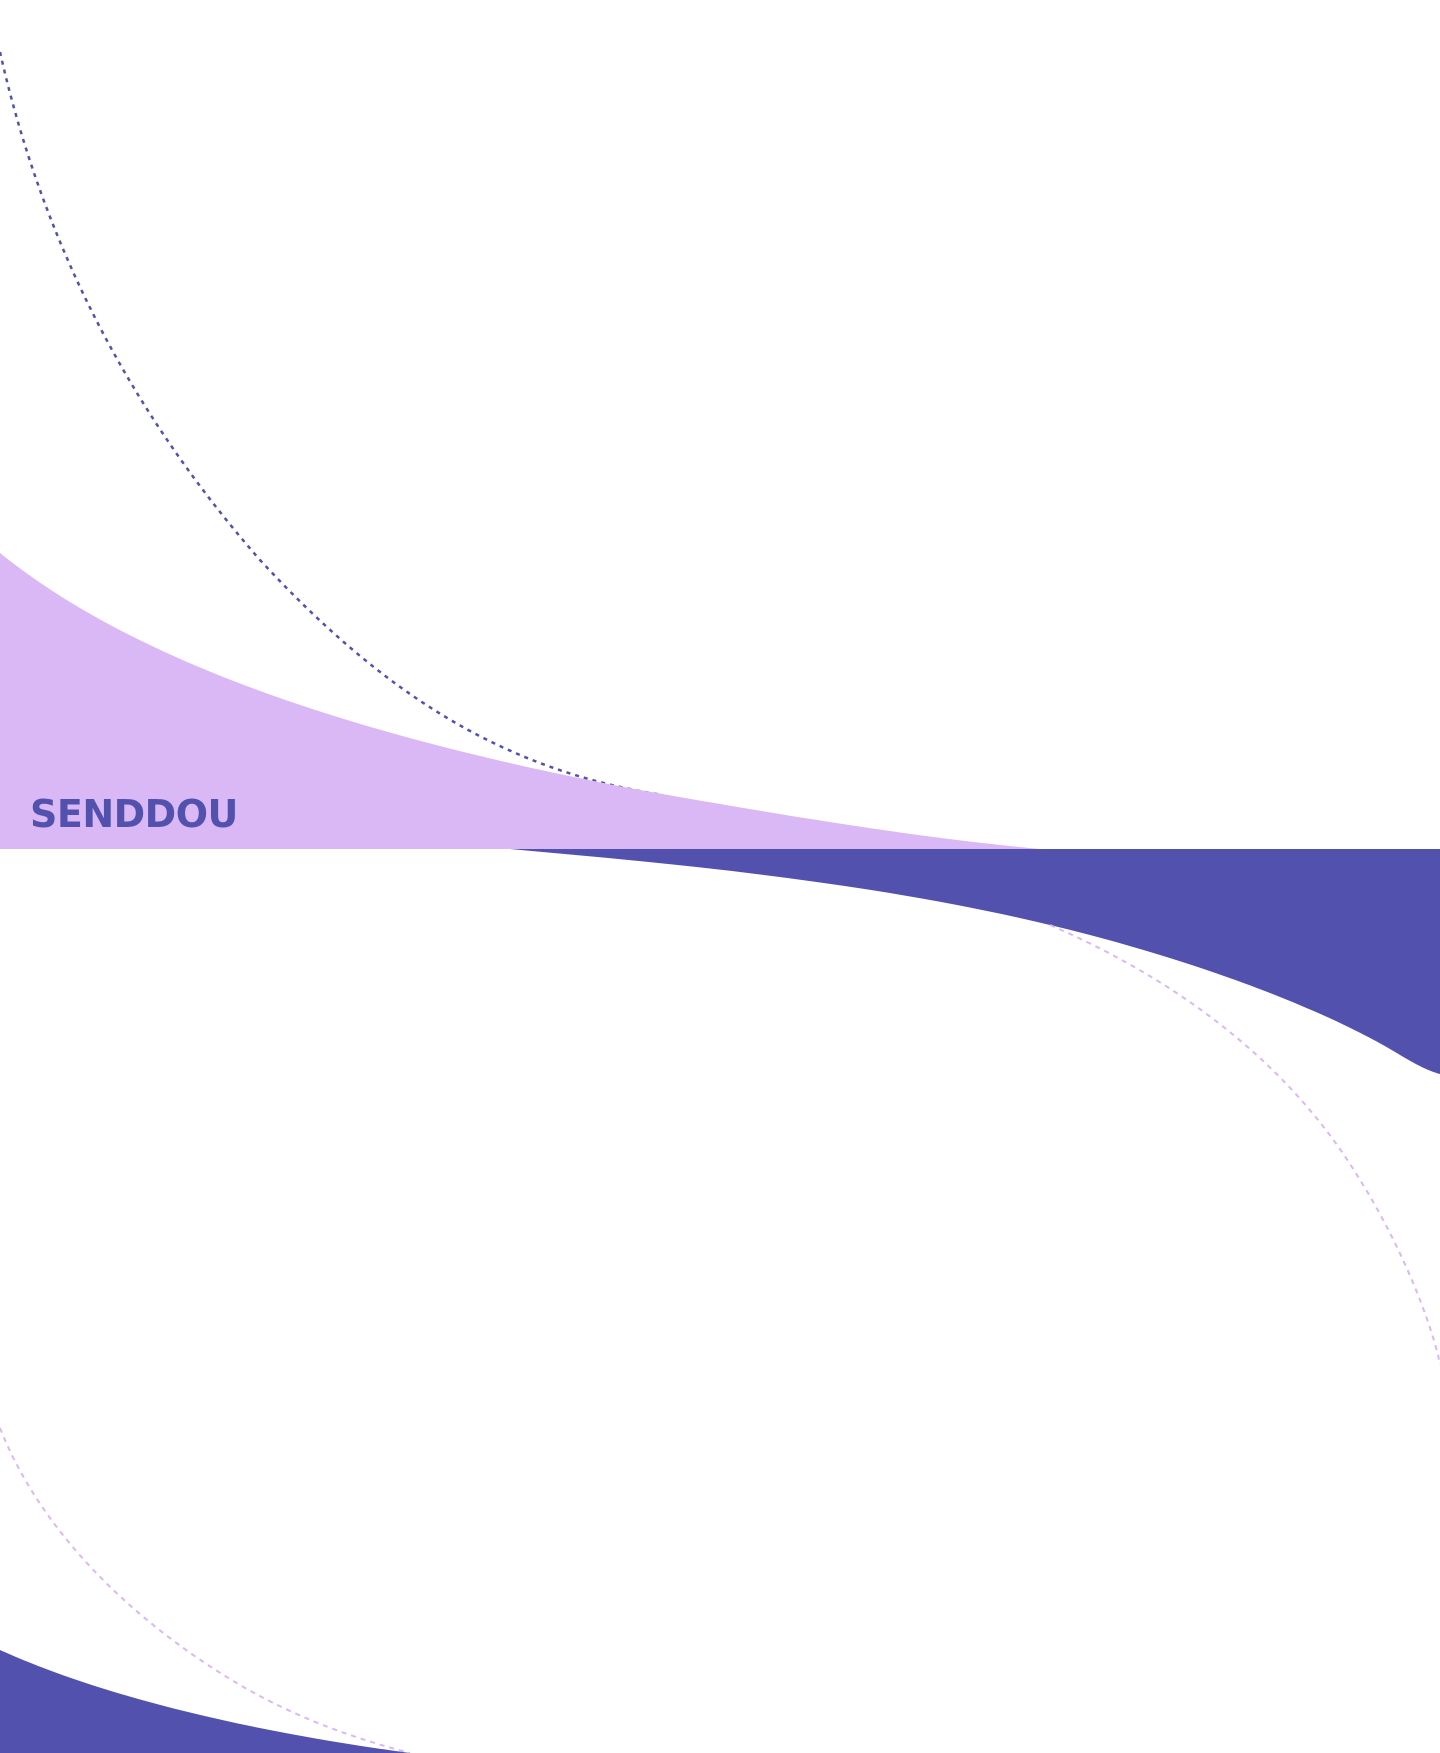  I want to click on purple-wave-shape-bottom, so click(205, 1701).